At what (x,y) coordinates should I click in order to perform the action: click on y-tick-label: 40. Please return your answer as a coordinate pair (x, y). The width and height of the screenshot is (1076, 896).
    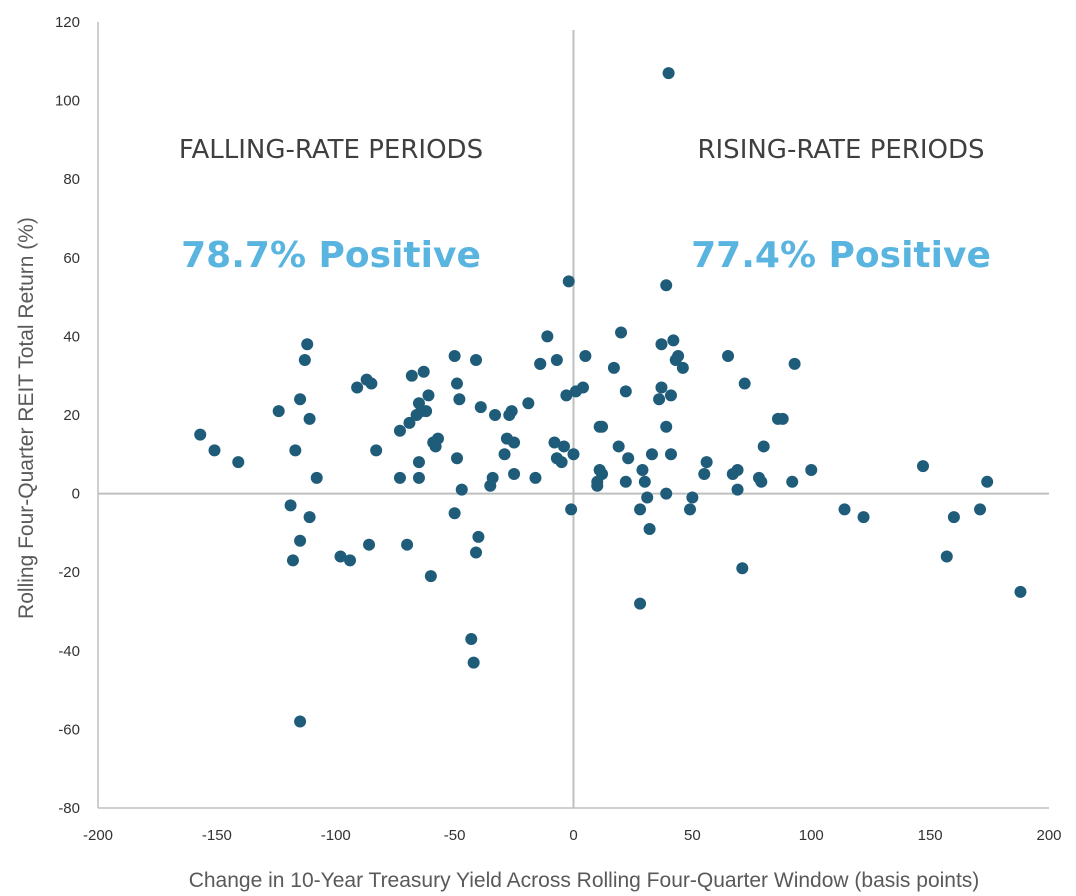
    Looking at the image, I should click on (71, 336).